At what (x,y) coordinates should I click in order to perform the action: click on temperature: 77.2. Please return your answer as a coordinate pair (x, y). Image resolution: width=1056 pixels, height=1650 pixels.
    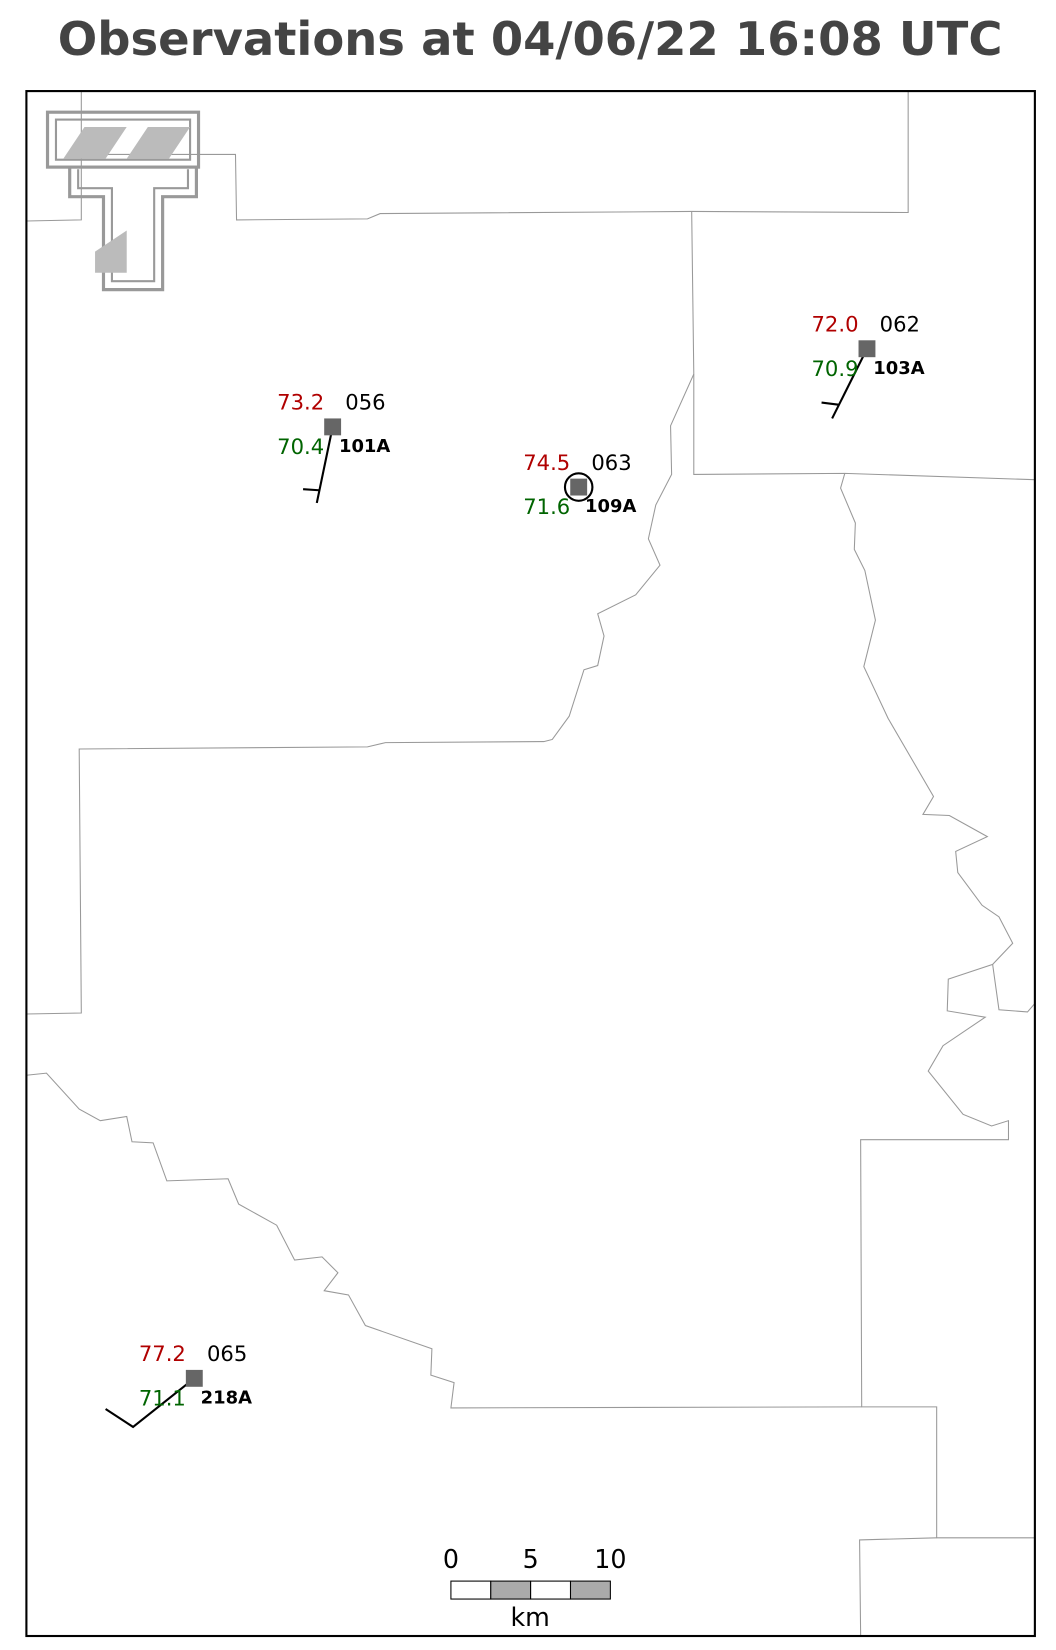
    Looking at the image, I should click on (162, 1353).